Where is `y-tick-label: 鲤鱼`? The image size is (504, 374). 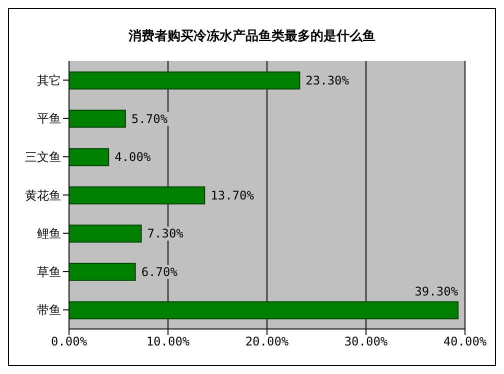
y-tick-label: 鲤鱼 is located at coordinates (49, 233).